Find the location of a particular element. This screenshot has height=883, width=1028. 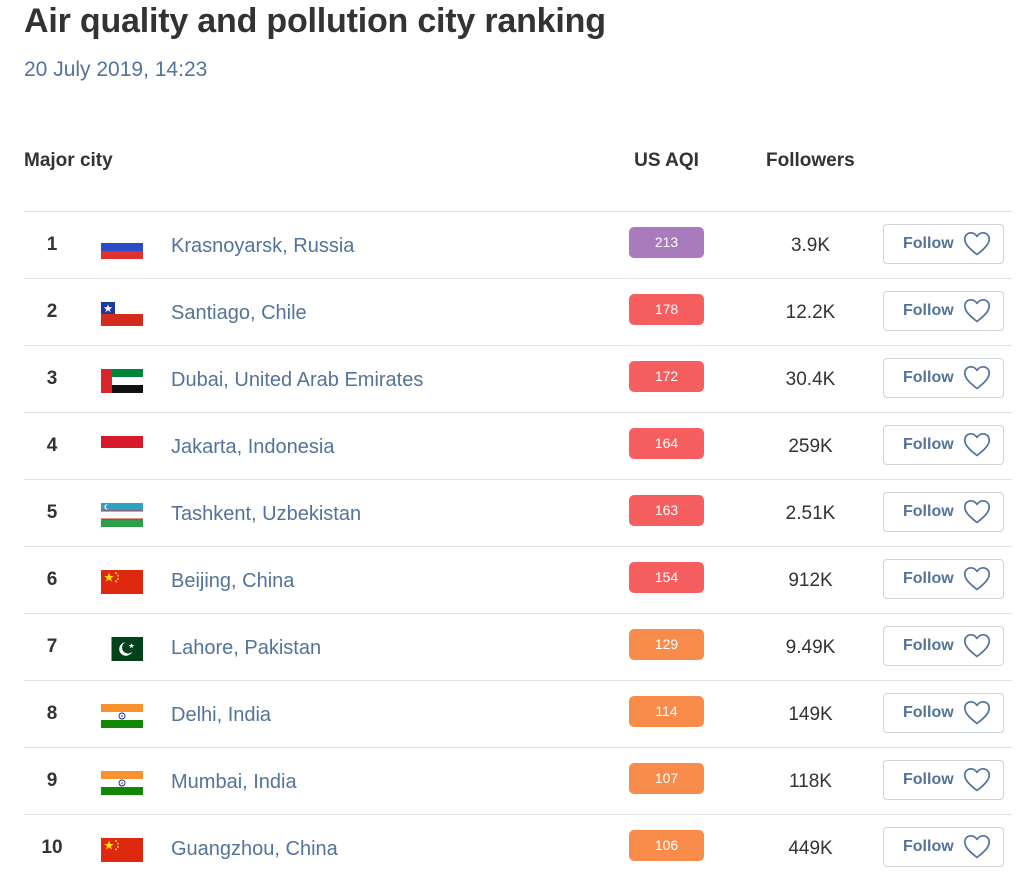

followers-count: 149K is located at coordinates (810, 714).